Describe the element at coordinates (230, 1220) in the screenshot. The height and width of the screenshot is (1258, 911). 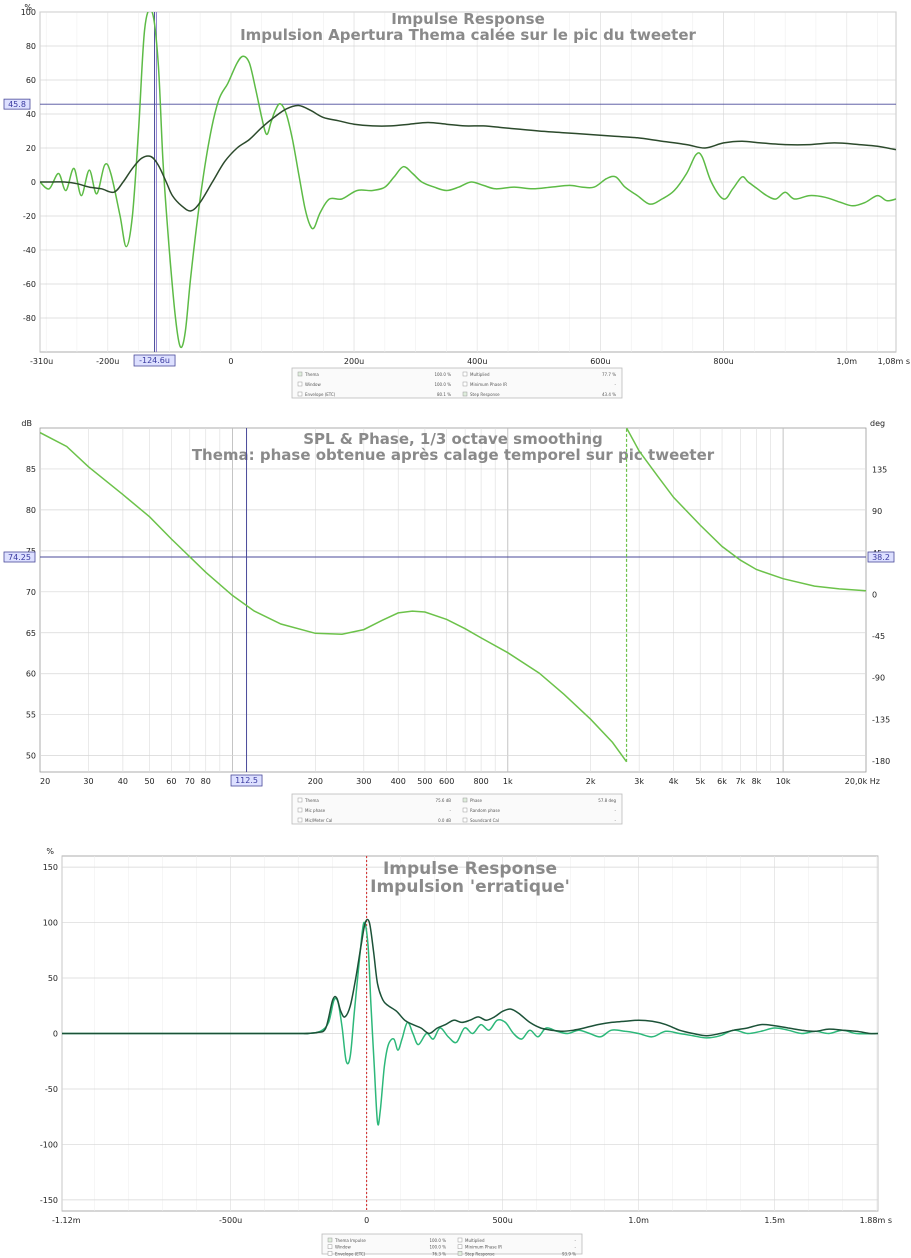
I see `x-tick-label: -500u` at that location.